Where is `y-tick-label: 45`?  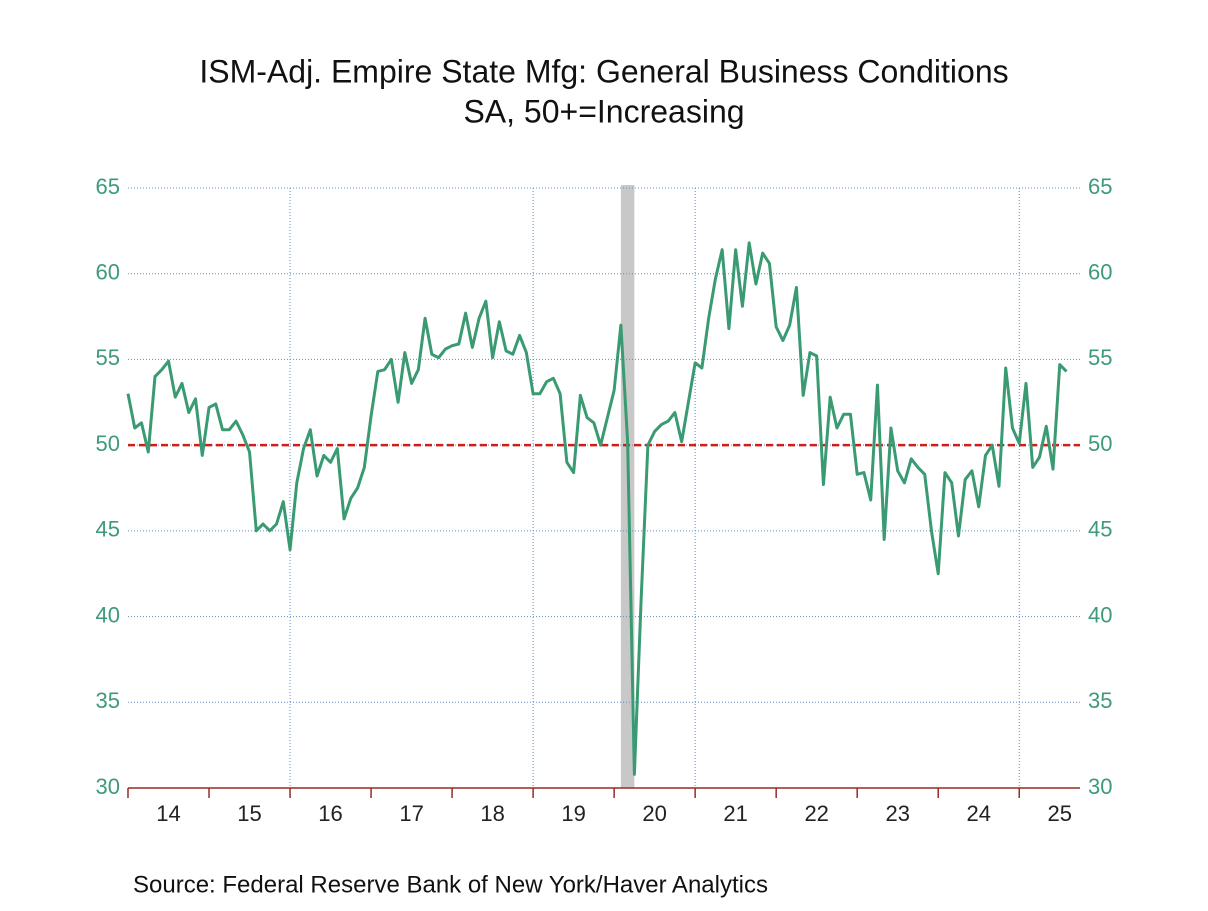
y-tick-label: 45 is located at coordinates (108, 529).